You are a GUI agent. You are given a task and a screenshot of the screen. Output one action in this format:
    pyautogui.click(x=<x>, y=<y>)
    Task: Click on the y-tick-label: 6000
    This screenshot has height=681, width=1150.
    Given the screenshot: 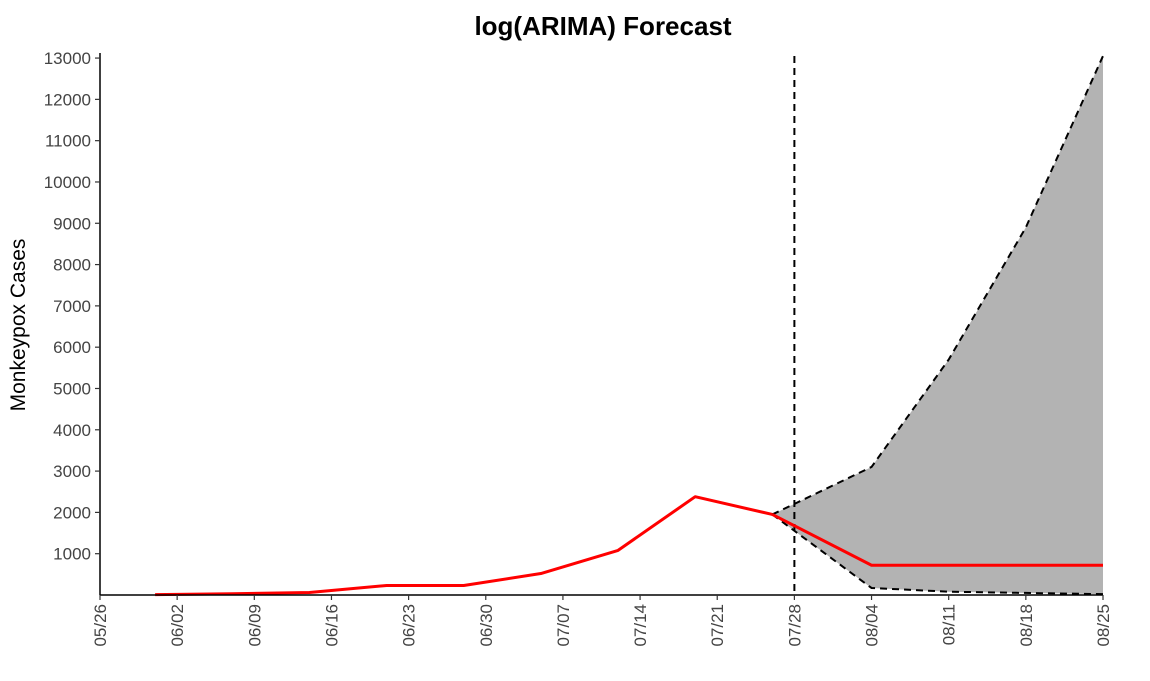 What is the action you would take?
    pyautogui.click(x=72, y=347)
    